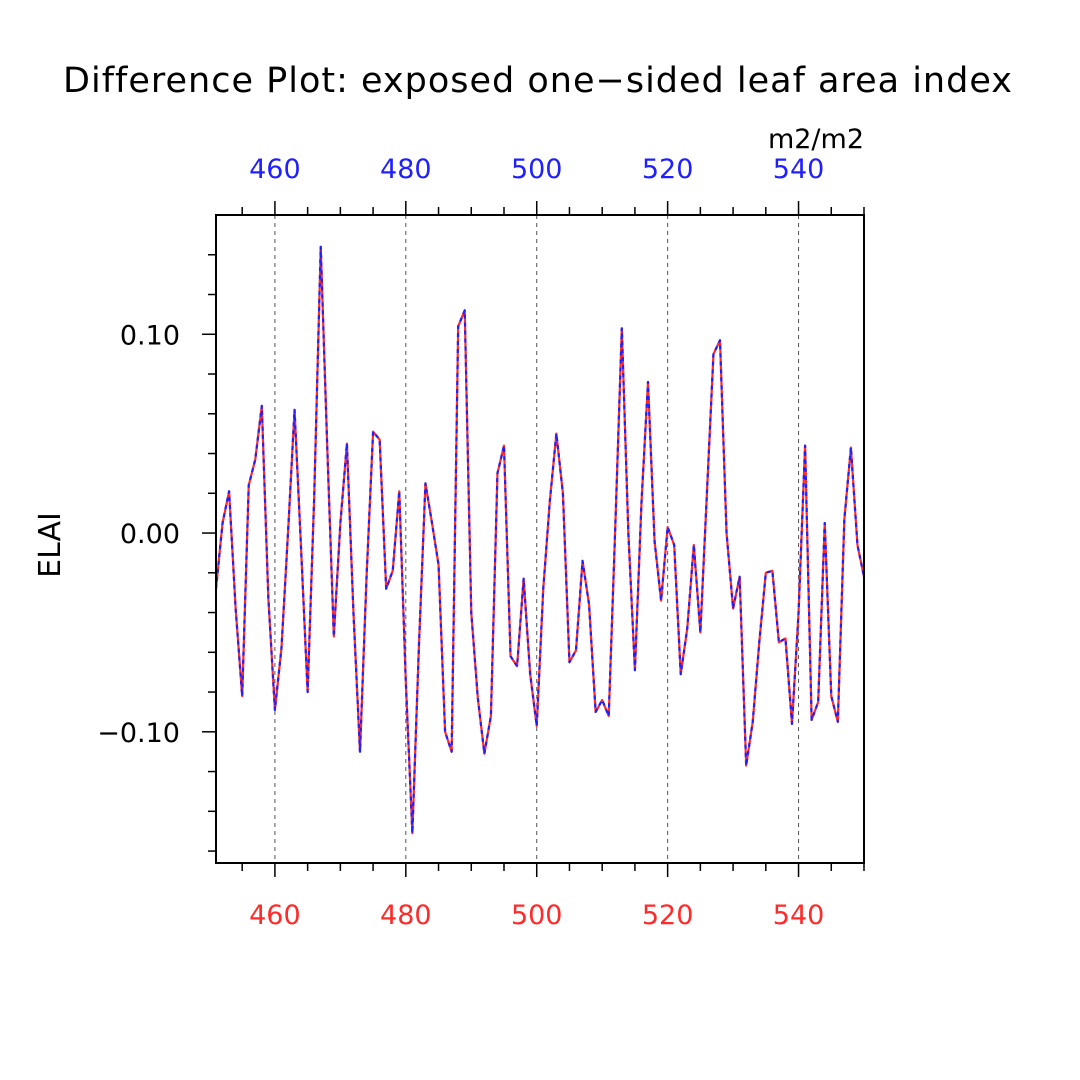  What do you see at coordinates (150, 335) in the screenshot?
I see `y-tick-label: 0.10` at bounding box center [150, 335].